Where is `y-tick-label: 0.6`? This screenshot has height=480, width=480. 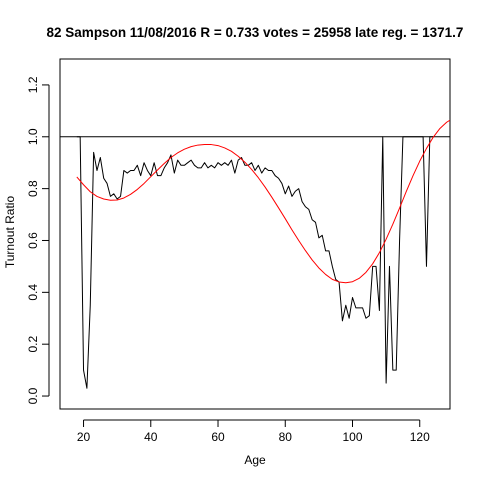 y-tick-label: 0.6 is located at coordinates (33, 240).